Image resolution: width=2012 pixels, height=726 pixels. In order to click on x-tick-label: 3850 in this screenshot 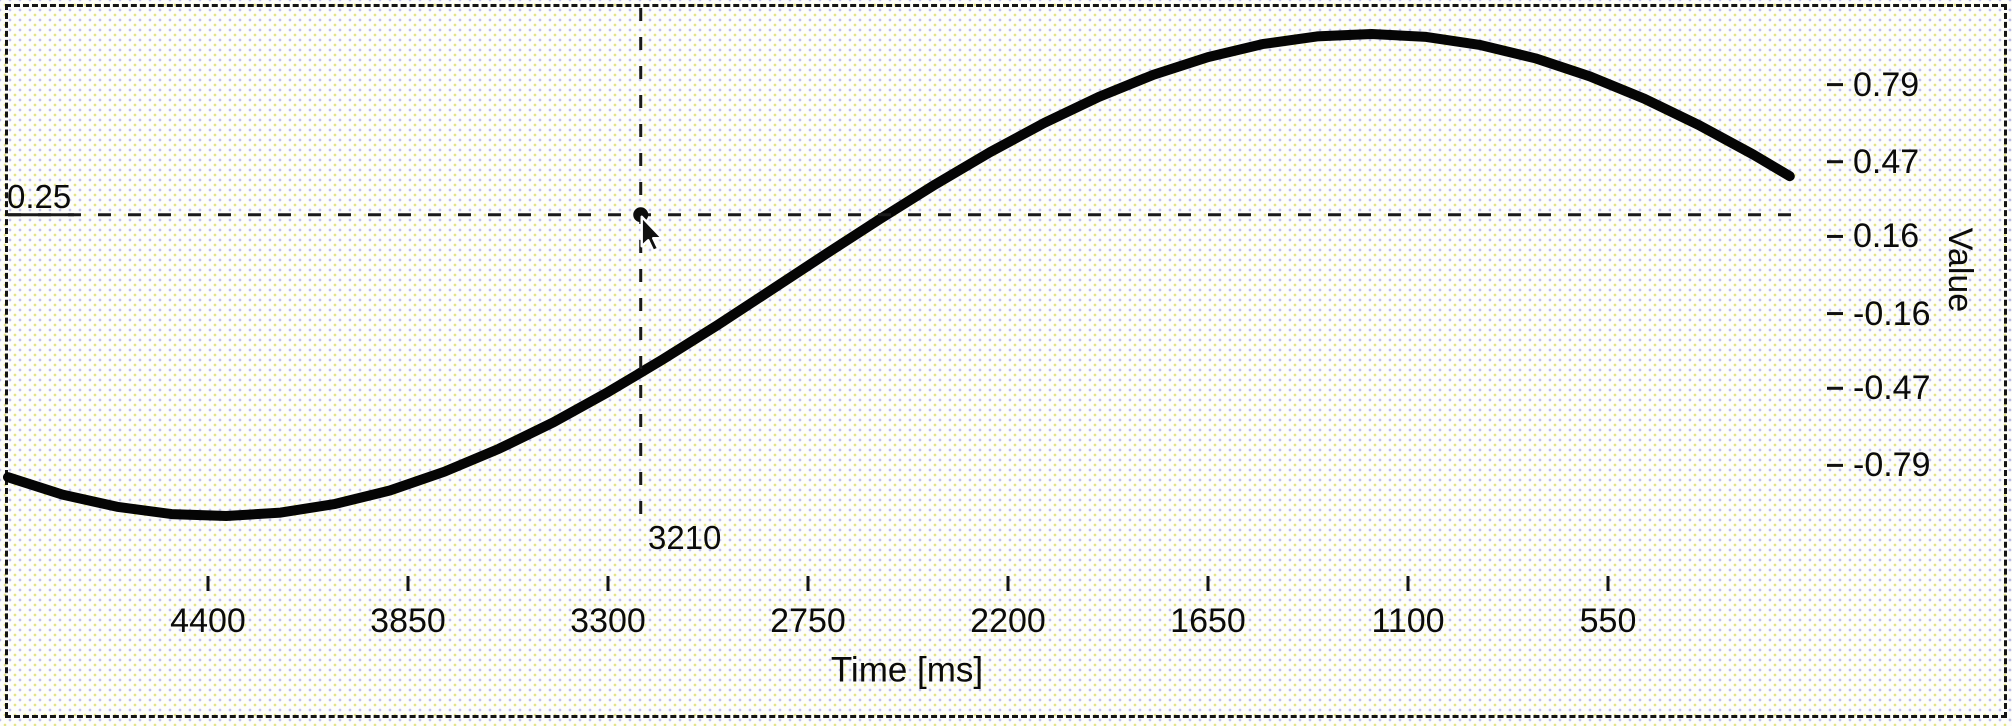, I will do `click(408, 621)`.